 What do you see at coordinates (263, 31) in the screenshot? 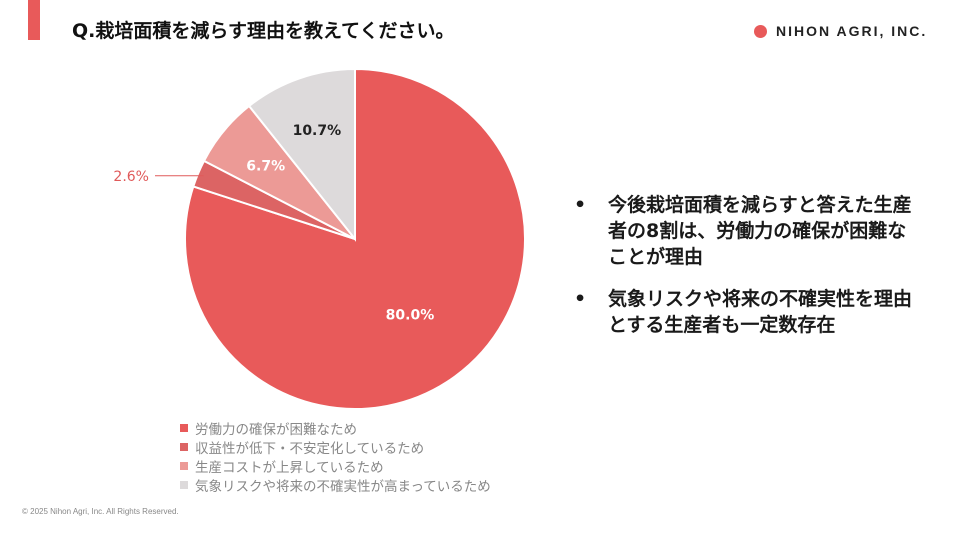
I see `page-title: Q.栽培面積を減らす理由を教えてください。` at bounding box center [263, 31].